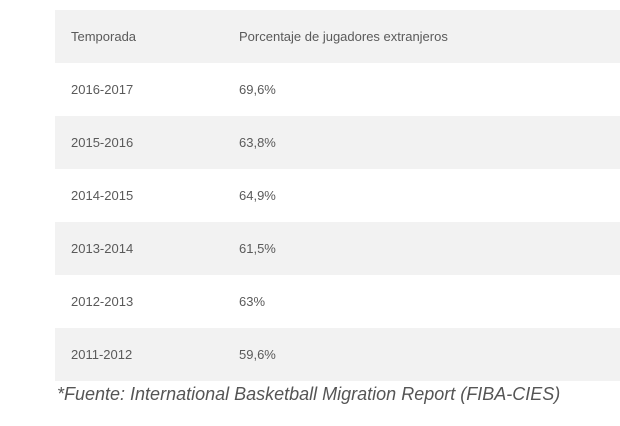  Describe the element at coordinates (257, 248) in the screenshot. I see `percentage-cell: 61,5%` at that location.